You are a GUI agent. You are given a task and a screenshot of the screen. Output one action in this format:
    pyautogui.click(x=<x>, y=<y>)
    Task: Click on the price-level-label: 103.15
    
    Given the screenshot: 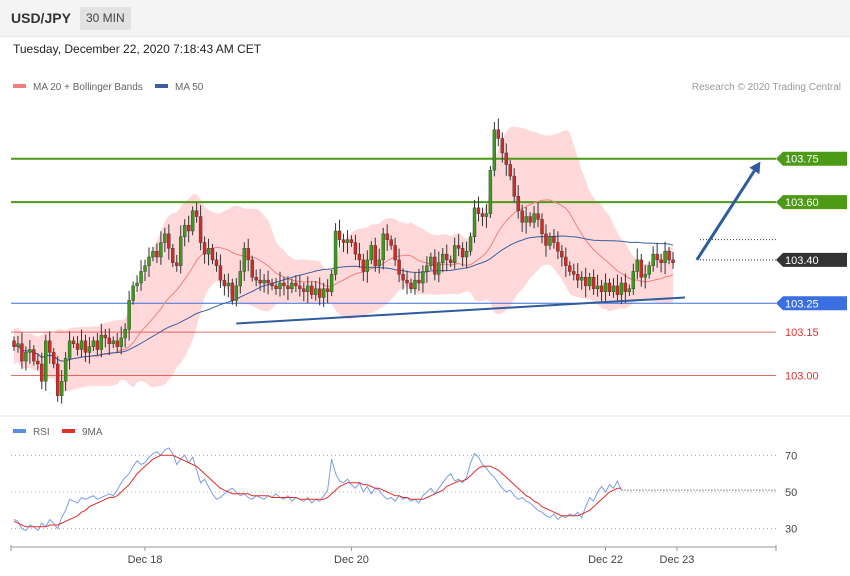 What is the action you would take?
    pyautogui.click(x=802, y=333)
    